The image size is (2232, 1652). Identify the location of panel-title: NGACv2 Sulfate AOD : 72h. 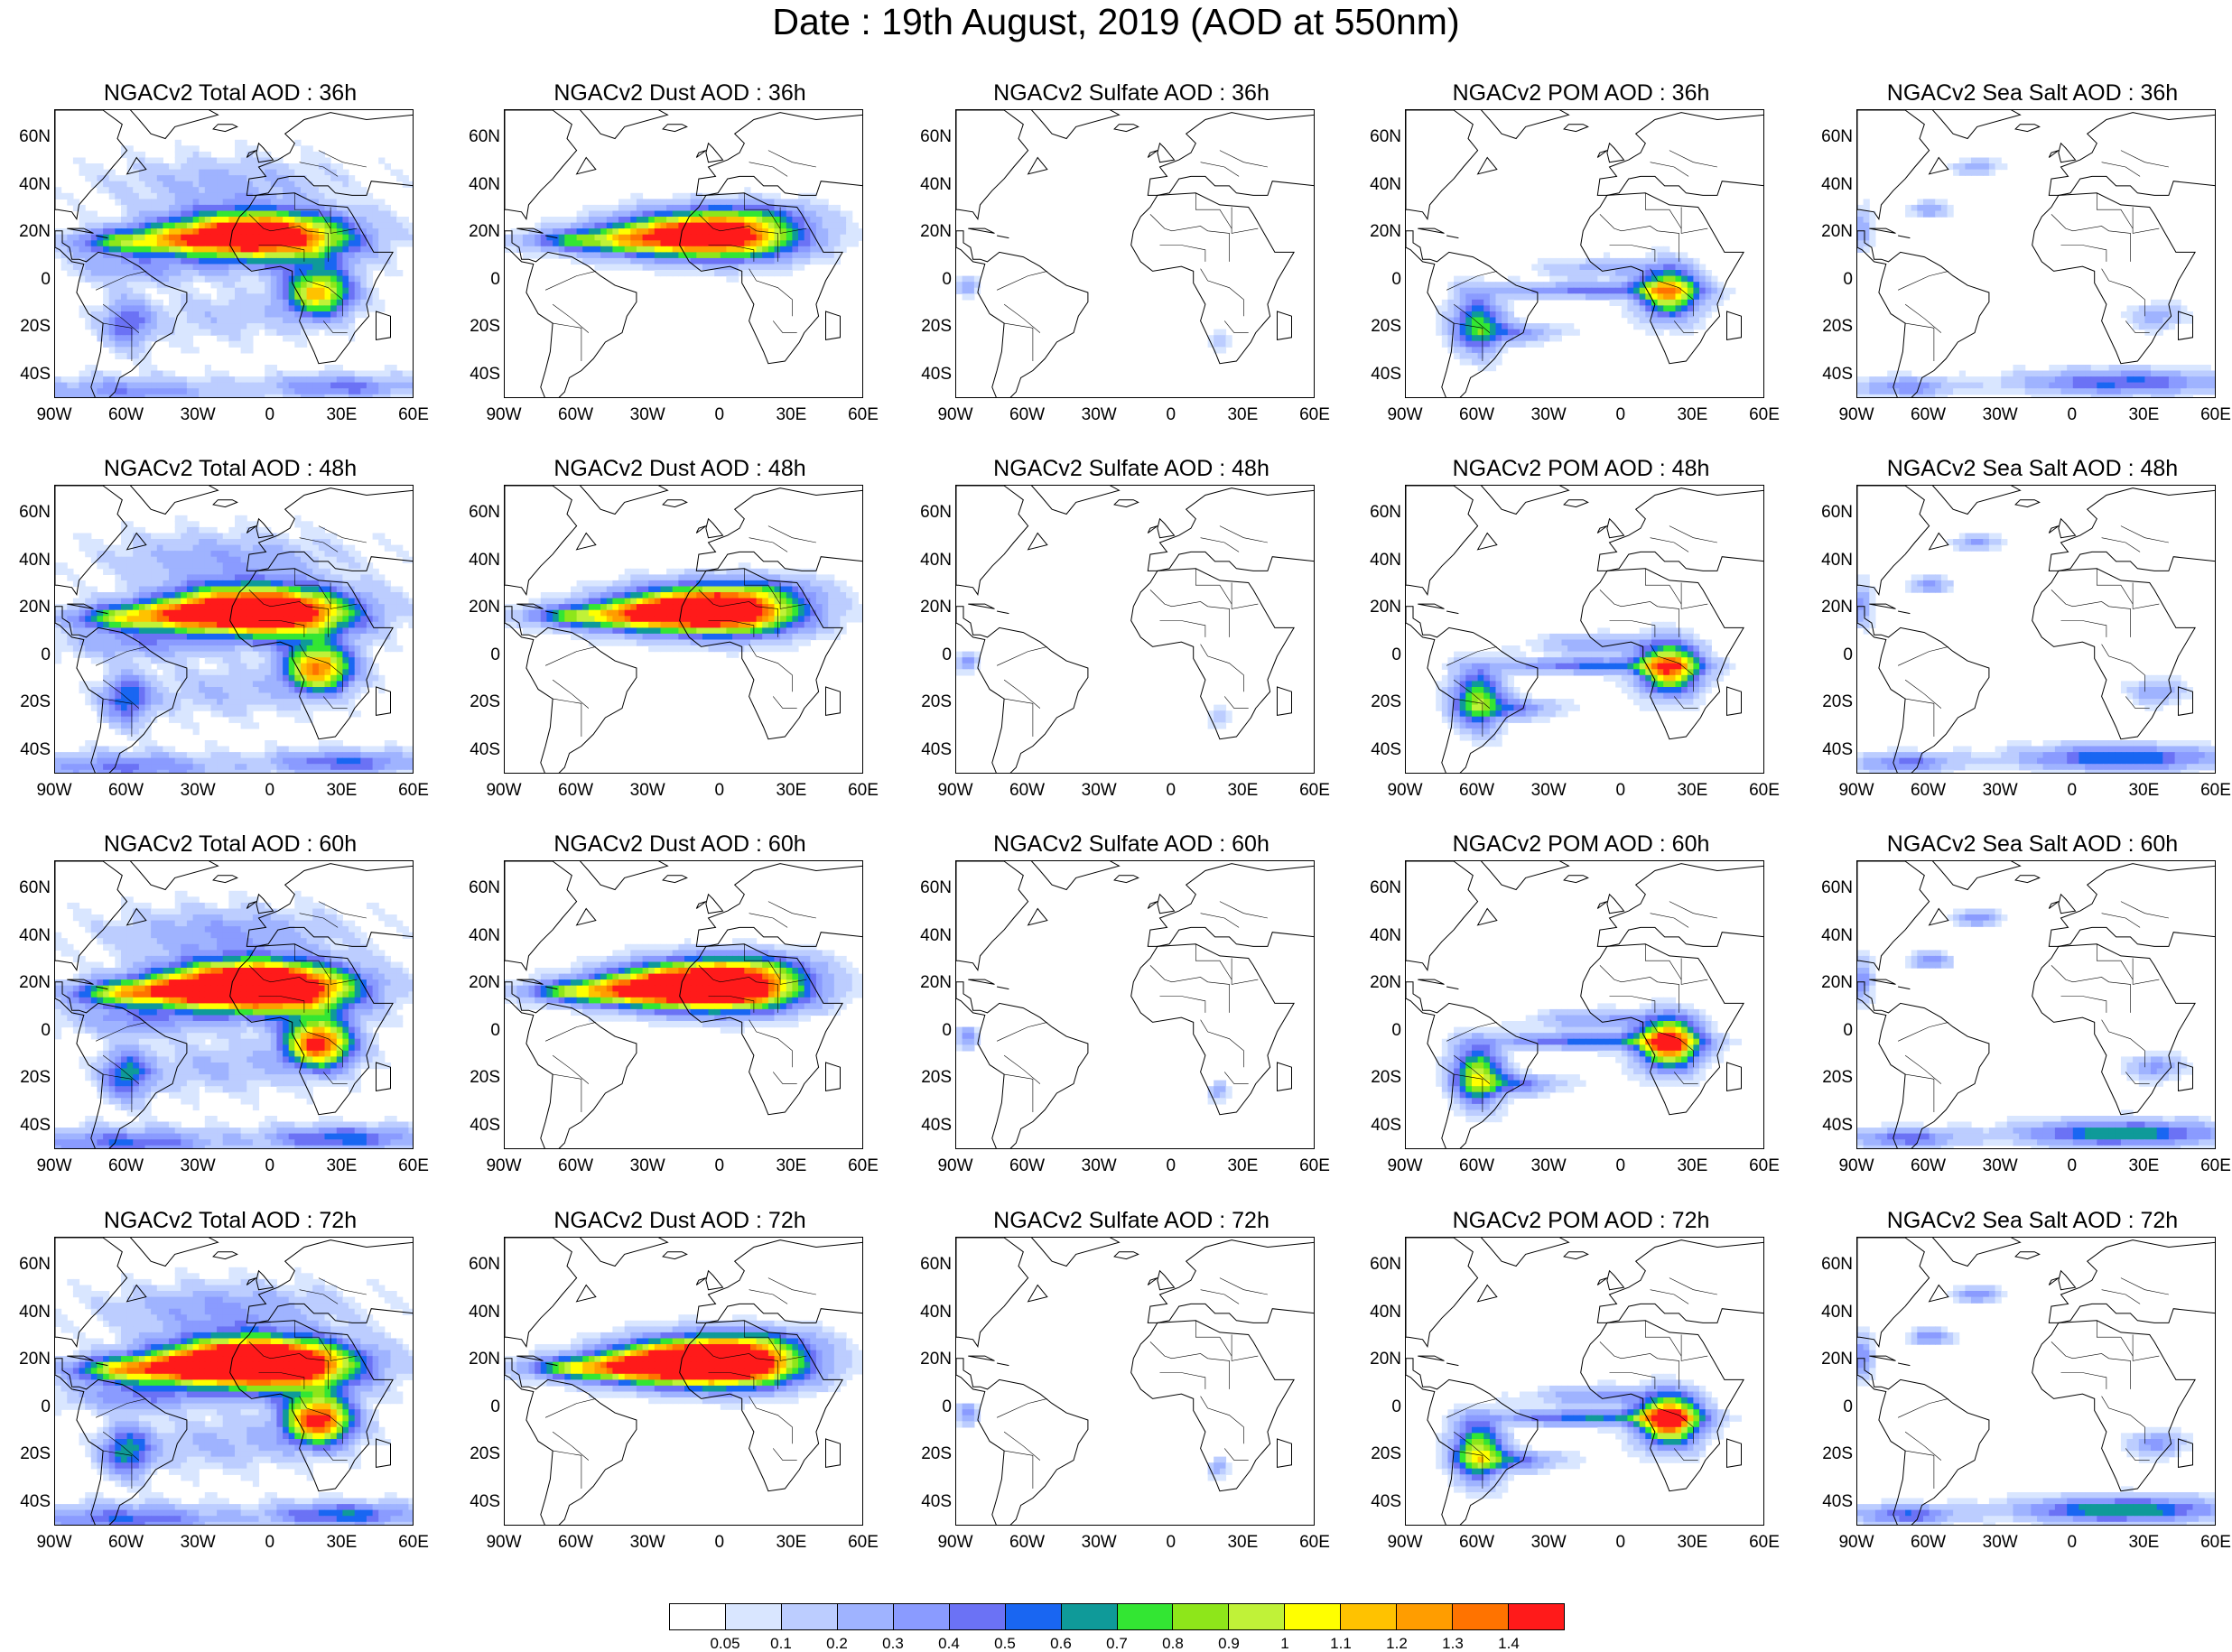
(1131, 1220).